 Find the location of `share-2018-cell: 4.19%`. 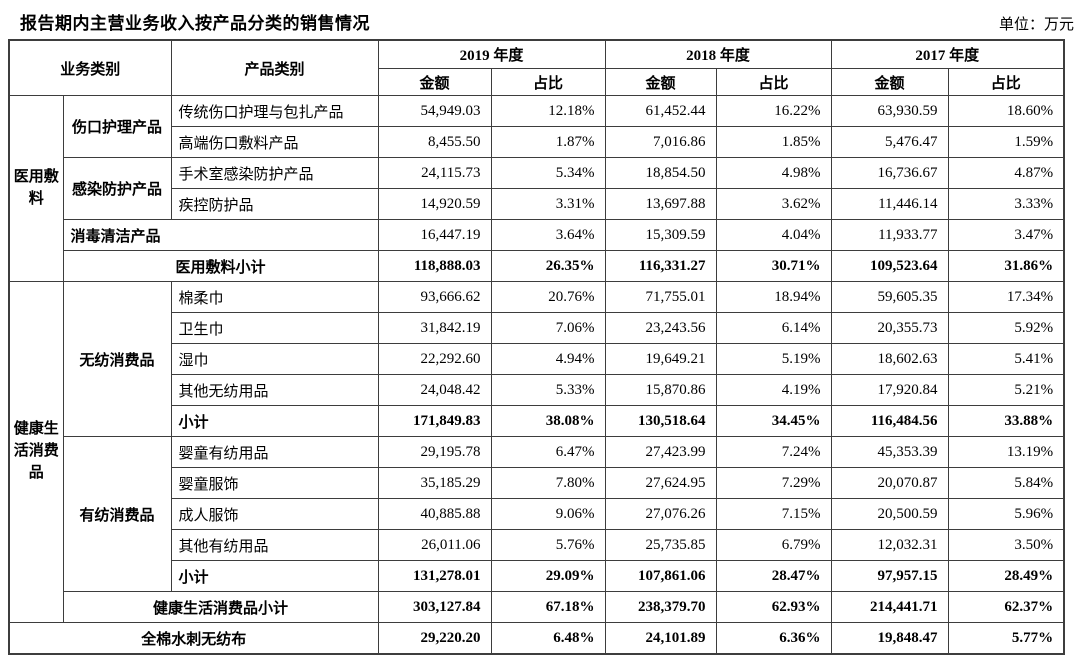

share-2018-cell: 4.19% is located at coordinates (773, 390).